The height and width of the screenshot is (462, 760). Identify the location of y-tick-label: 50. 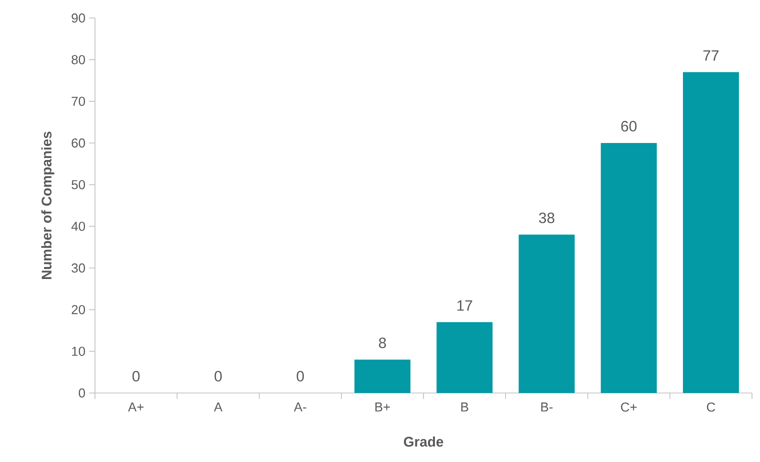
(78, 185).